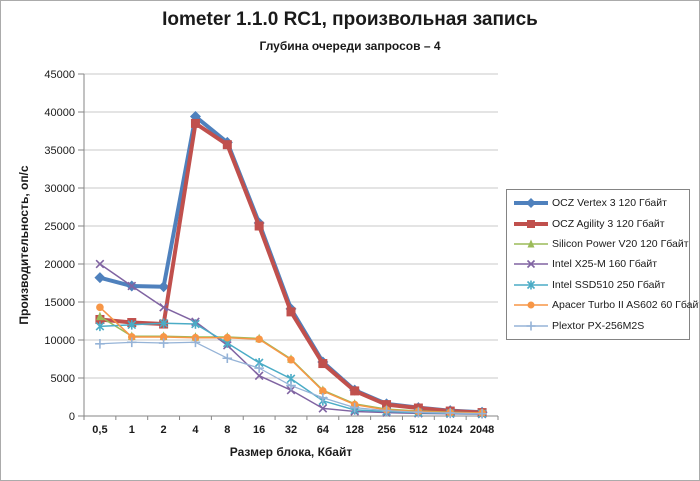  Describe the element at coordinates (59, 189) in the screenshot. I see `y-tick-label: 30000` at that location.